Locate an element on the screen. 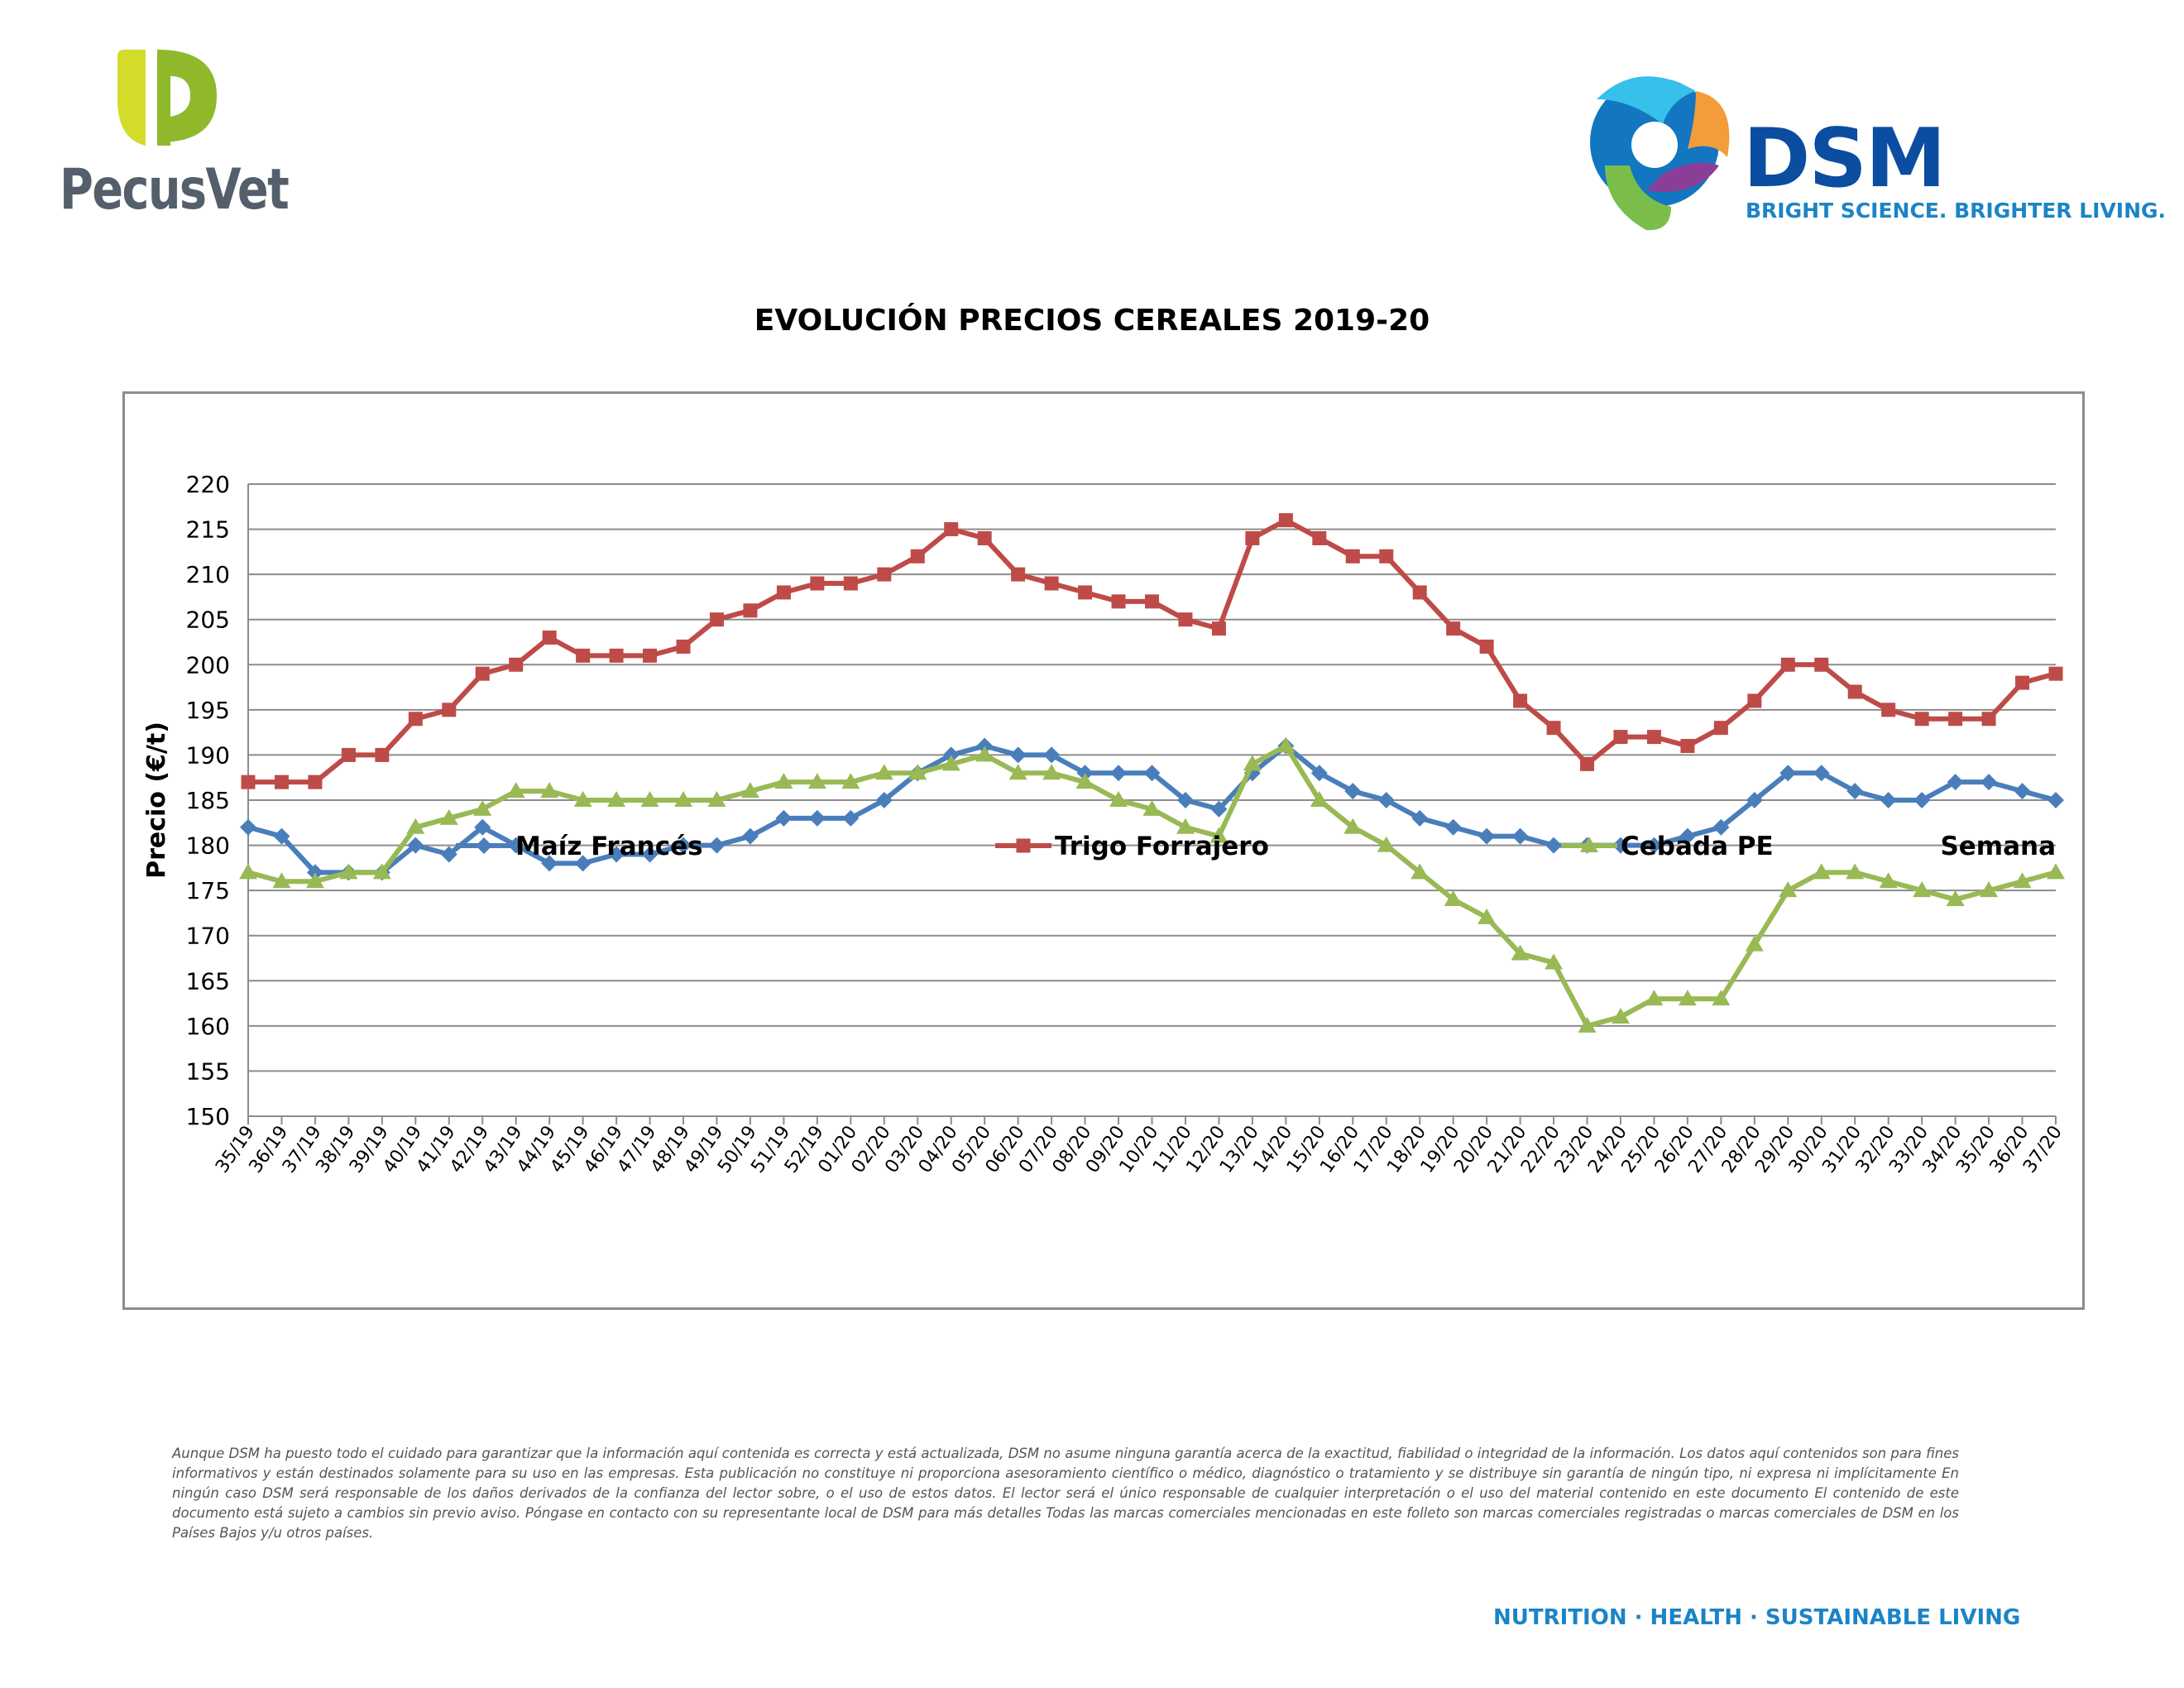 Image resolution: width=2184 pixels, height=1688 pixels. legend-label: Trigo Forrajero is located at coordinates (1162, 846).